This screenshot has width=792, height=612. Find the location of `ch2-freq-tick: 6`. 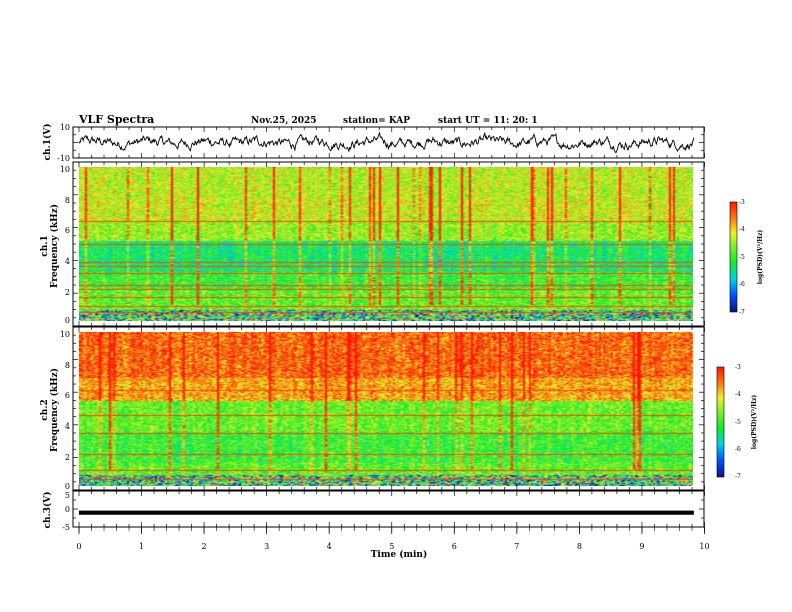

ch2-freq-tick: 6 is located at coordinates (67, 395).